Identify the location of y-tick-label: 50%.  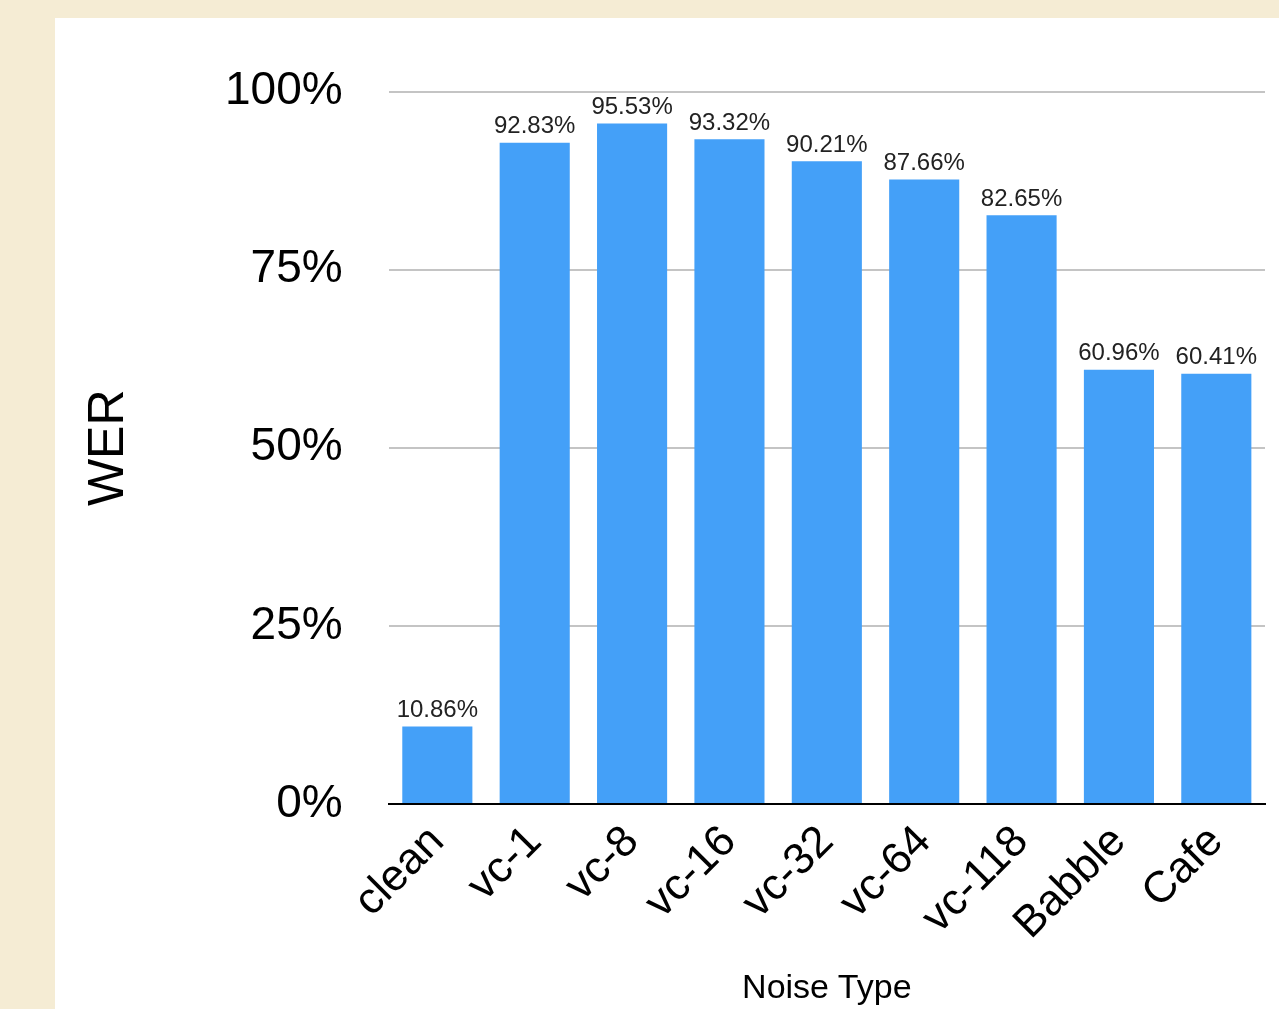
(296, 444).